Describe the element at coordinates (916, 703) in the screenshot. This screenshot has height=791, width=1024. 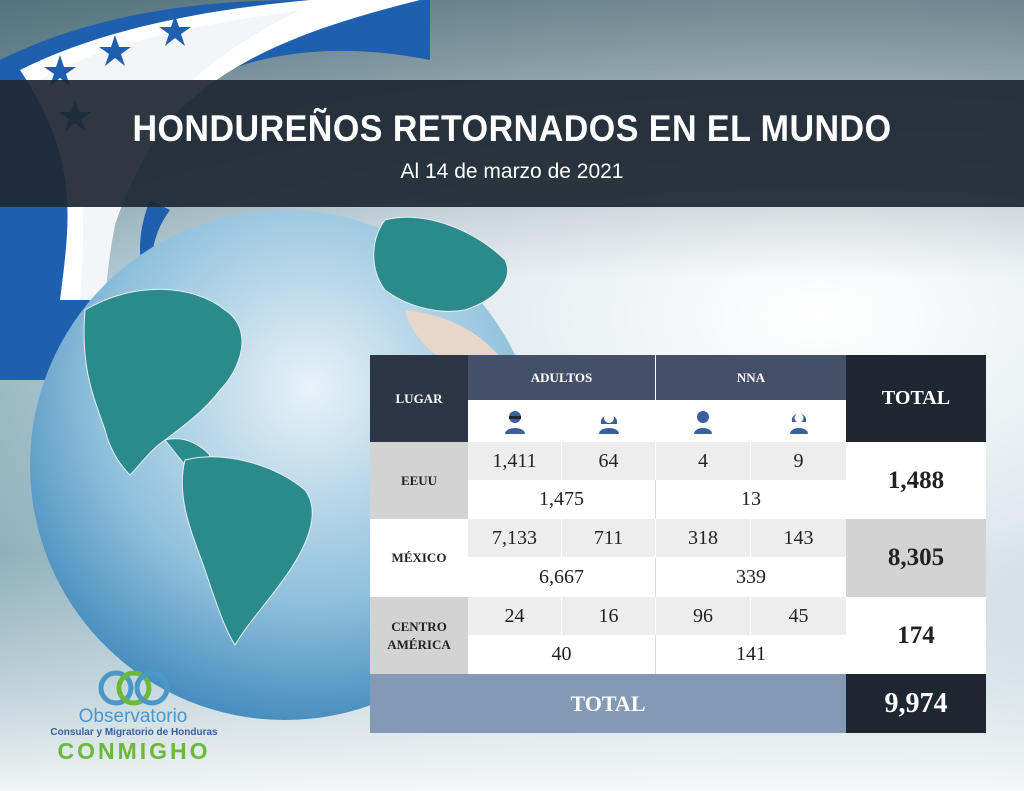
I see `grand-total-value: 9,974` at that location.